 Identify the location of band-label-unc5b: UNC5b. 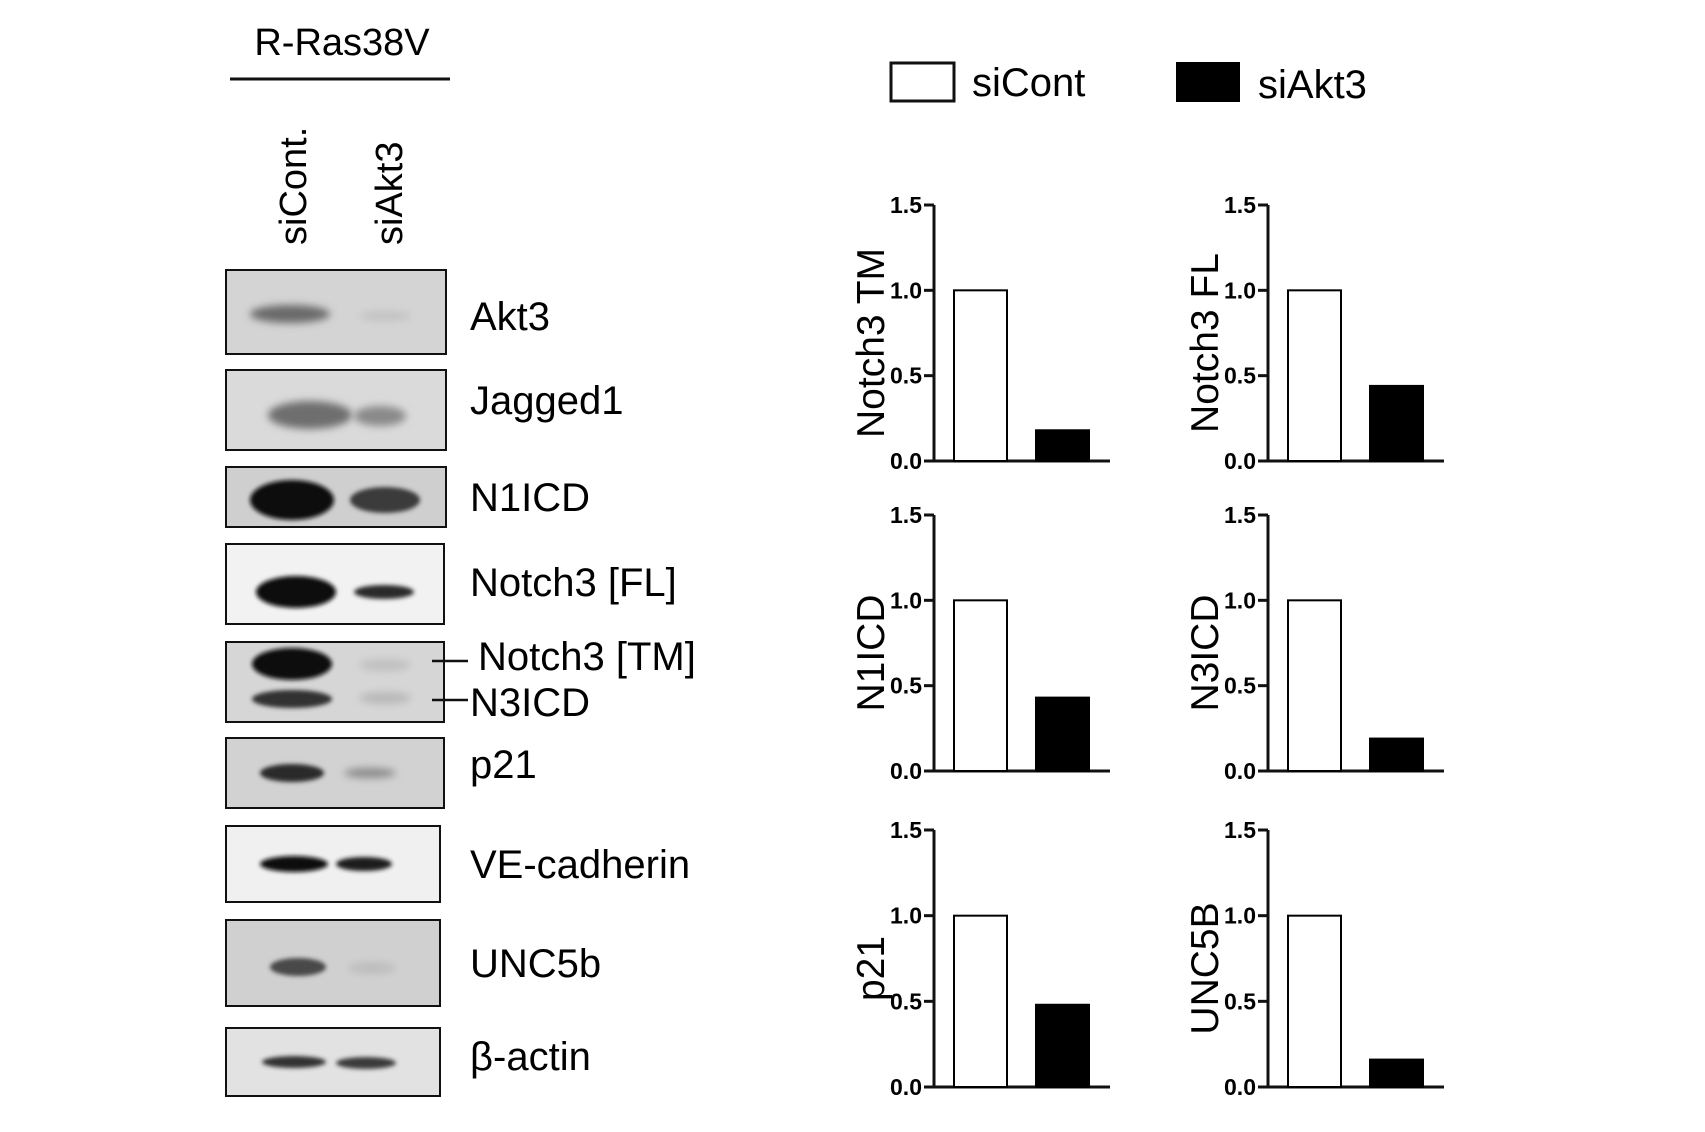
(535, 964).